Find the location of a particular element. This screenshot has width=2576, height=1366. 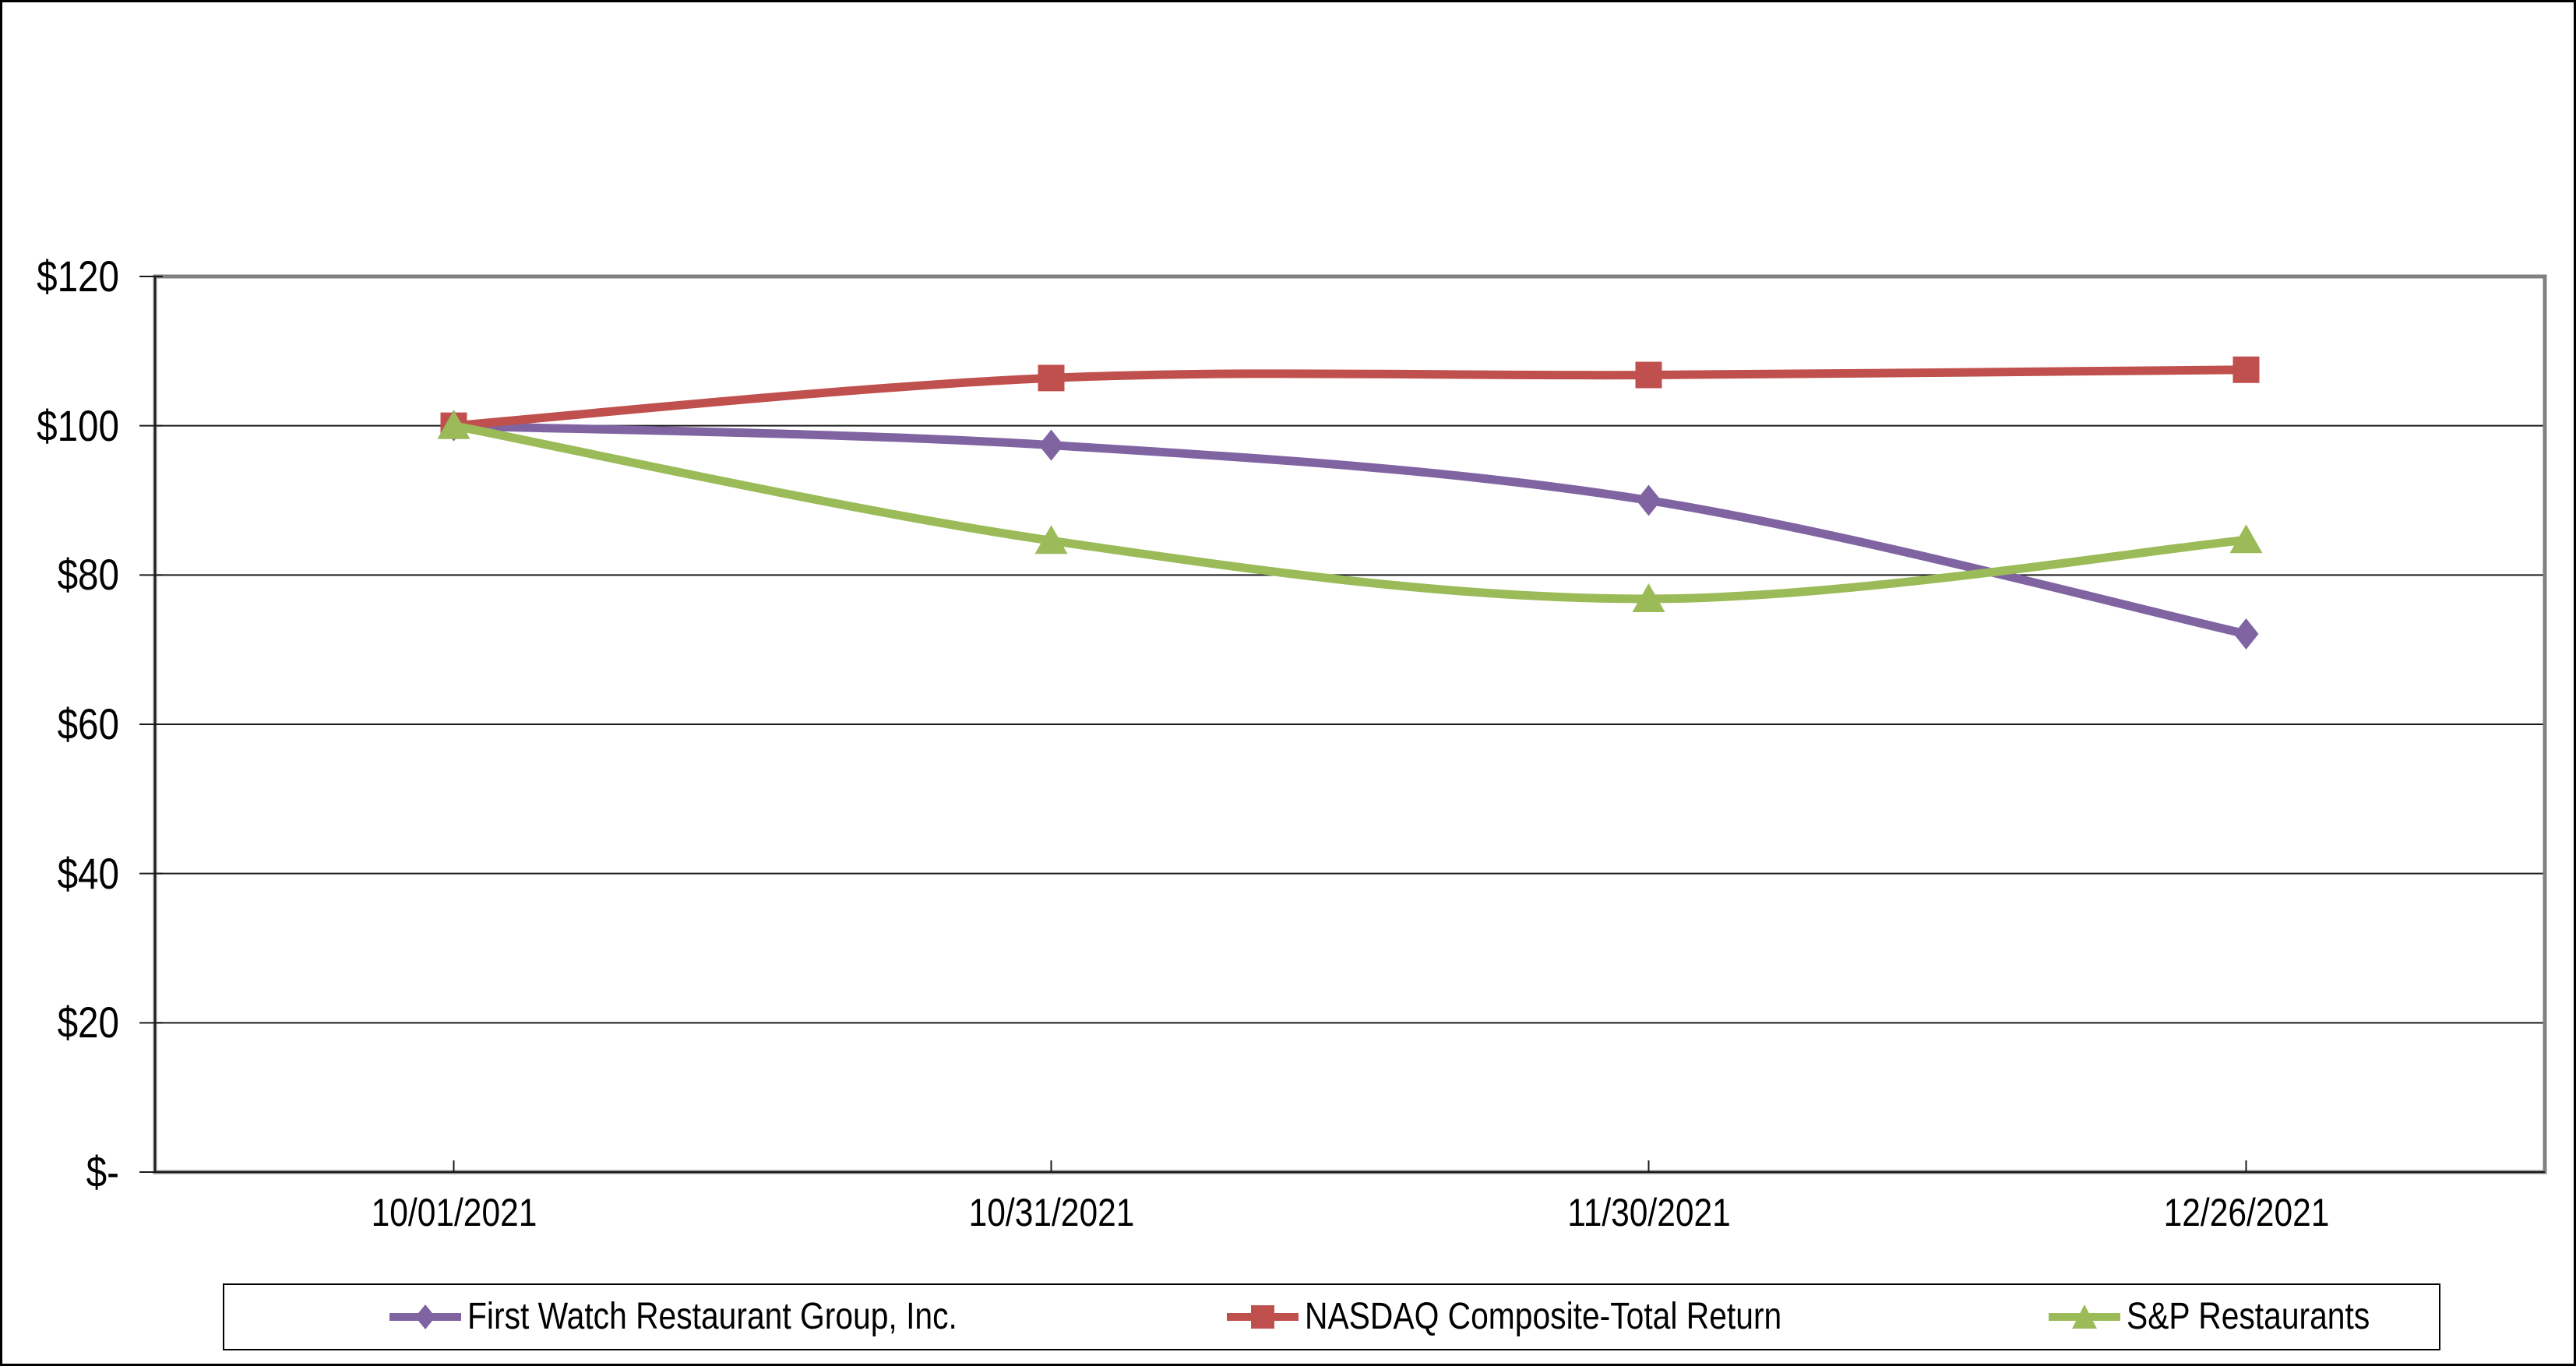

y-axis-label: $- is located at coordinates (102, 1171).